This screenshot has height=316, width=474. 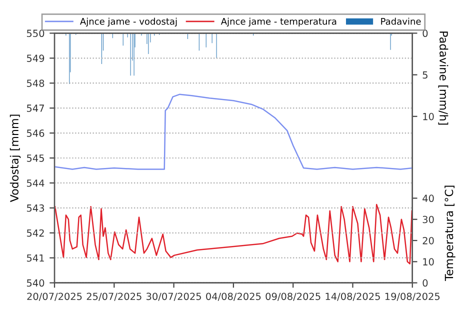 I want to click on y-tick-label: 540, so click(x=35, y=283).